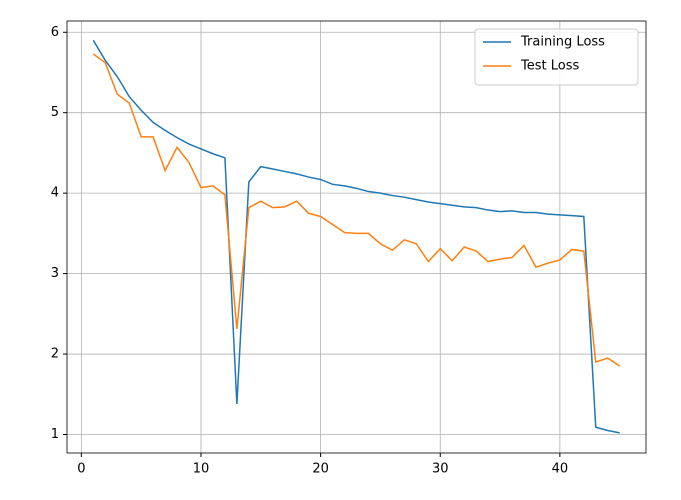 This screenshot has height=500, width=681. What do you see at coordinates (55, 193) in the screenshot?
I see `y-tick-label: 4` at bounding box center [55, 193].